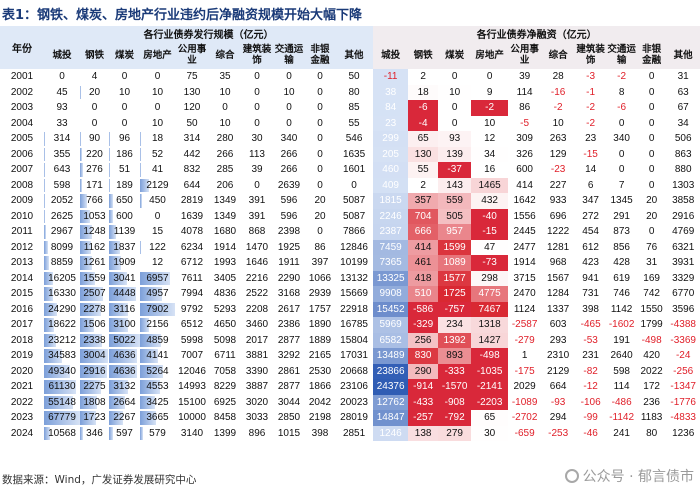 Image resolution: width=700 pixels, height=501 pixels. What do you see at coordinates (289, 387) in the screenshot?
I see `issuance-value: 2877` at bounding box center [289, 387].